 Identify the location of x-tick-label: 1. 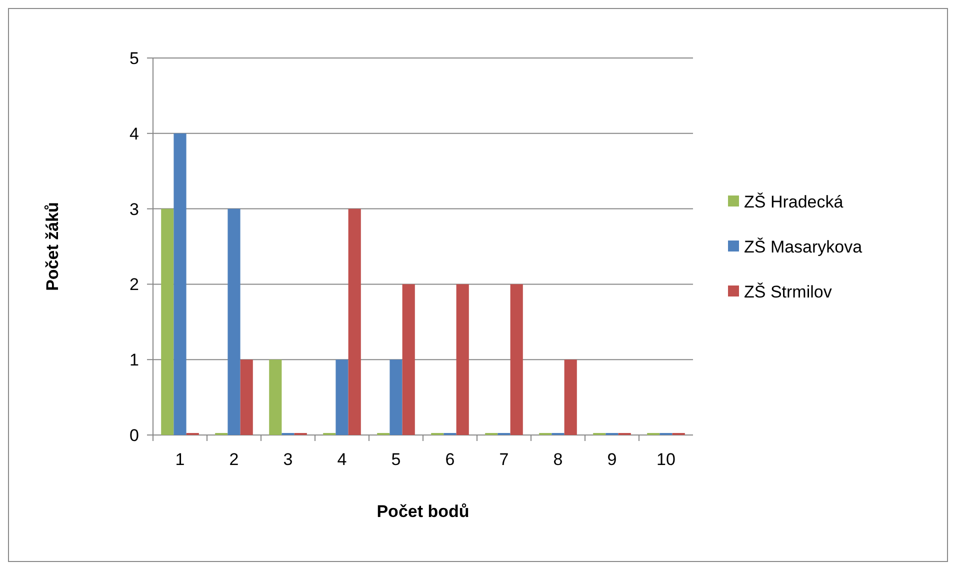
(180, 459).